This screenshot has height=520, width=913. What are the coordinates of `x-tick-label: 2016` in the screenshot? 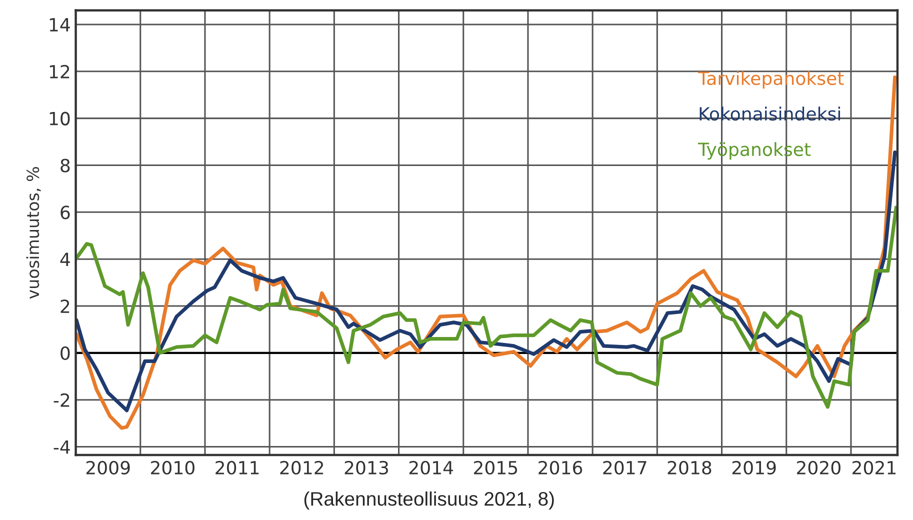 It's located at (560, 467).